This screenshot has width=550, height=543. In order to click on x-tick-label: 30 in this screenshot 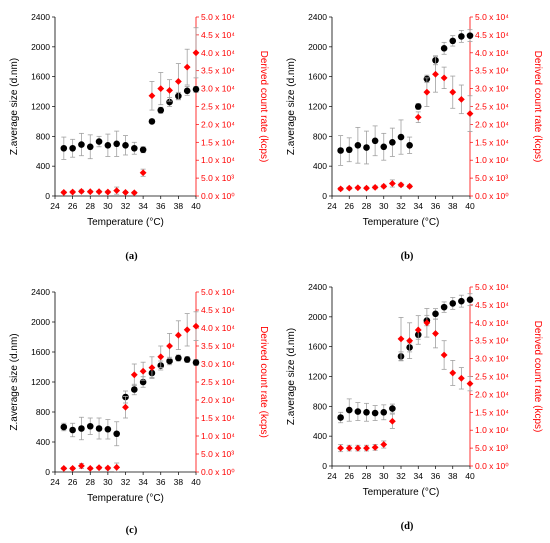, I will do `click(108, 206)`.